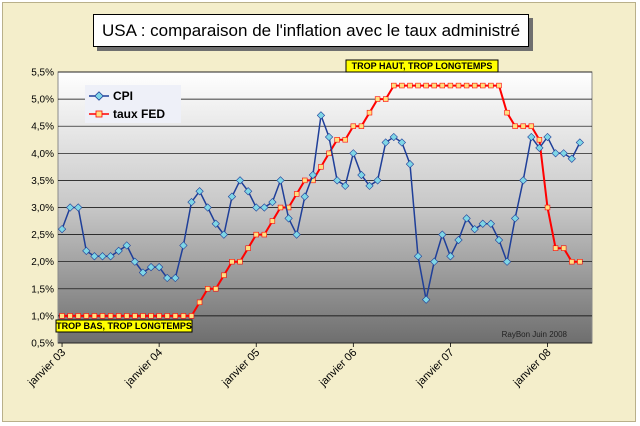 This screenshot has width=640, height=426. What do you see at coordinates (139, 114) in the screenshot?
I see `legend-fed-label: taux FED` at bounding box center [139, 114].